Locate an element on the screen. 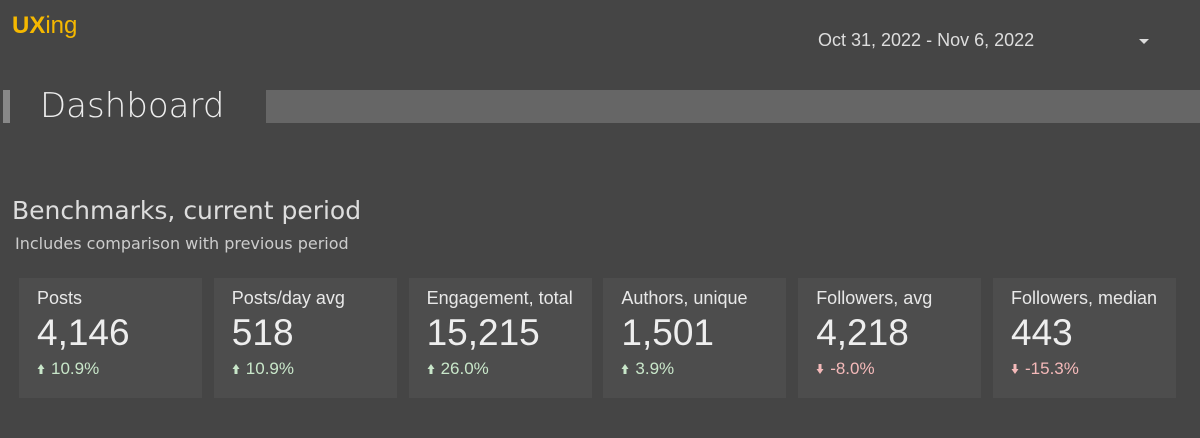 This screenshot has width=1200, height=438. kpi-value: 443 is located at coordinates (1042, 332).